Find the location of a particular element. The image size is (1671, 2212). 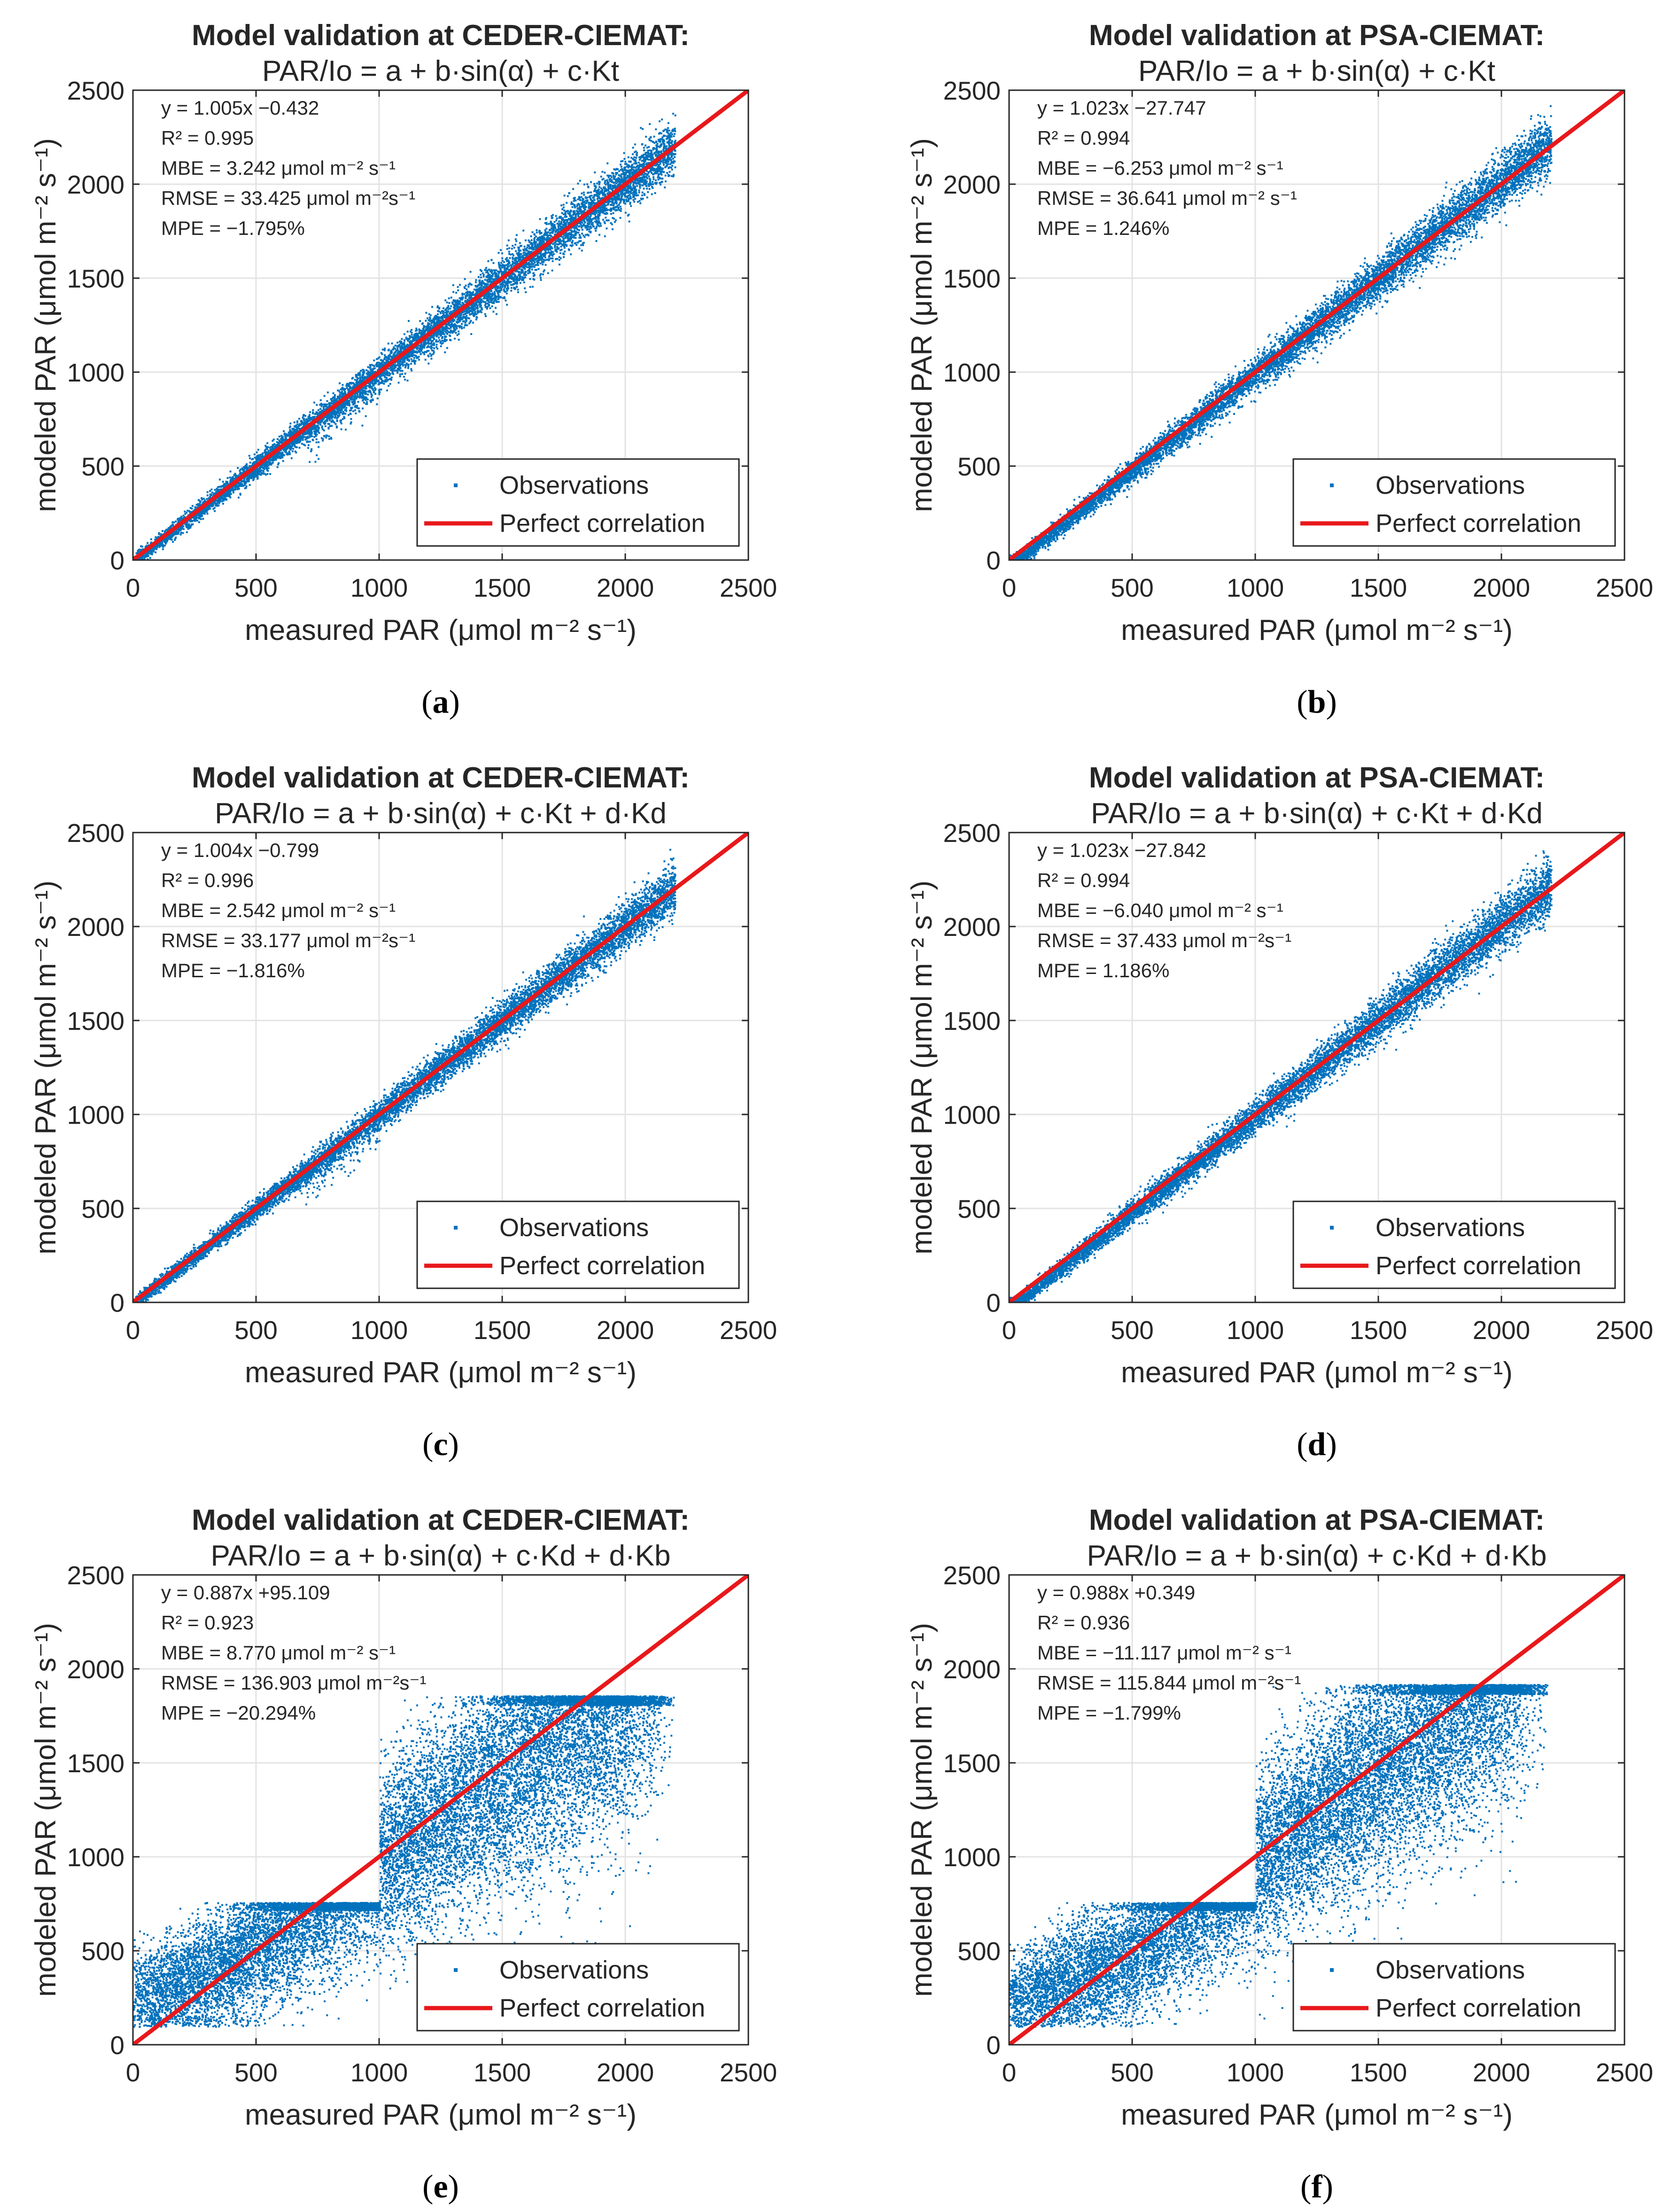

stat-line: MBE = −6.253 μmol m⁻² s⁻¹ is located at coordinates (1160, 168).